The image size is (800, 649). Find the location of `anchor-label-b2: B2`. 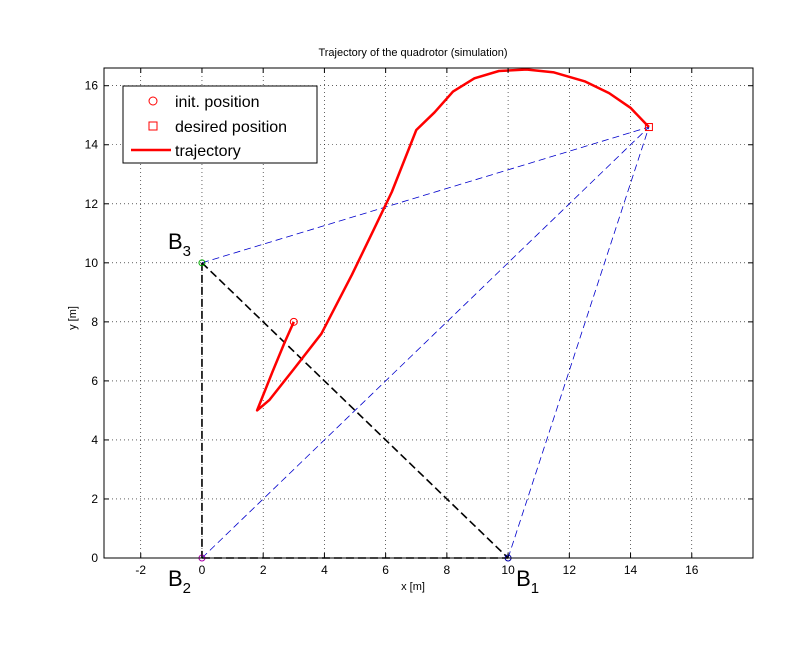

anchor-label-b2: B2 is located at coordinates (179, 581).